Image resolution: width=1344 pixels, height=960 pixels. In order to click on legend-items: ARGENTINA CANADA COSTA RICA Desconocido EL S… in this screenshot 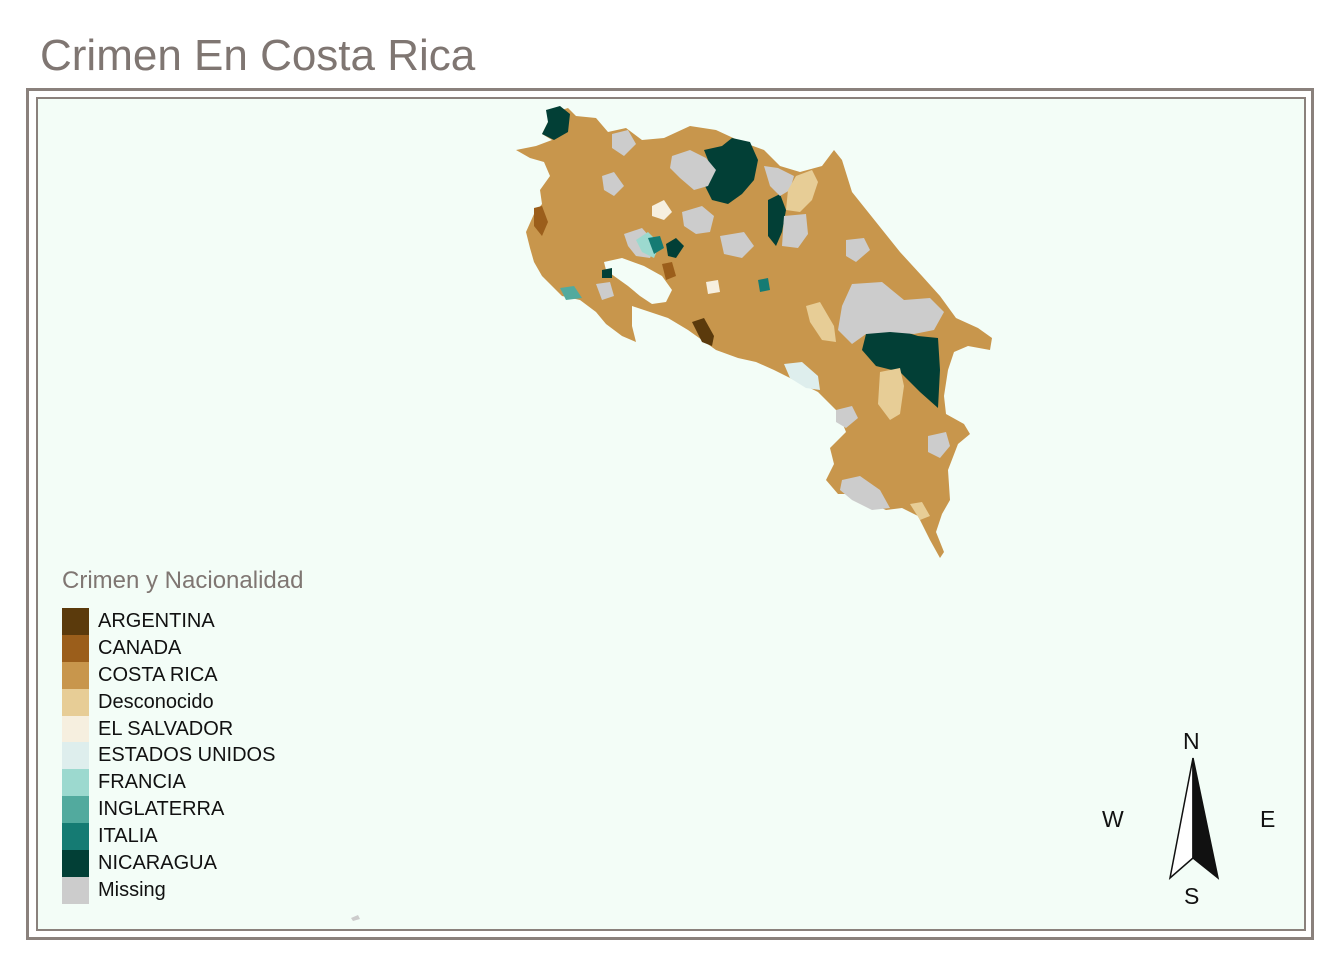, I will do `click(182, 756)`.